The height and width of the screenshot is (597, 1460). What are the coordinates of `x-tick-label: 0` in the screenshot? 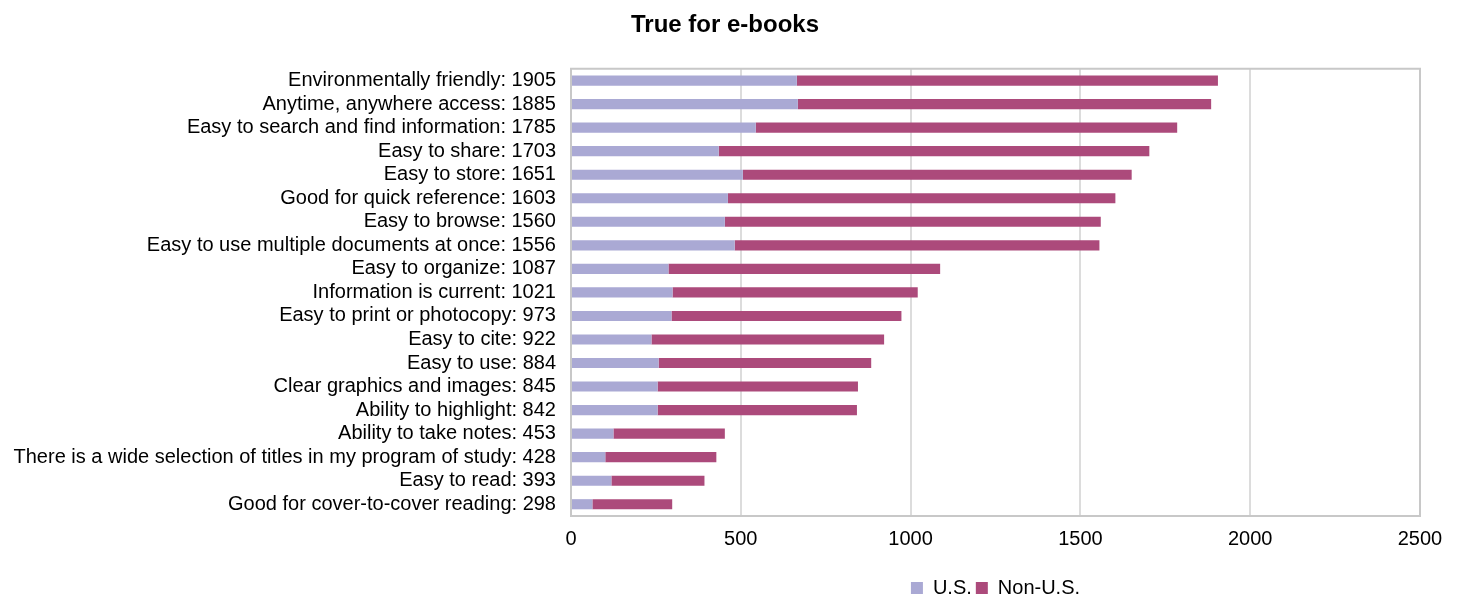 It's located at (571, 537).